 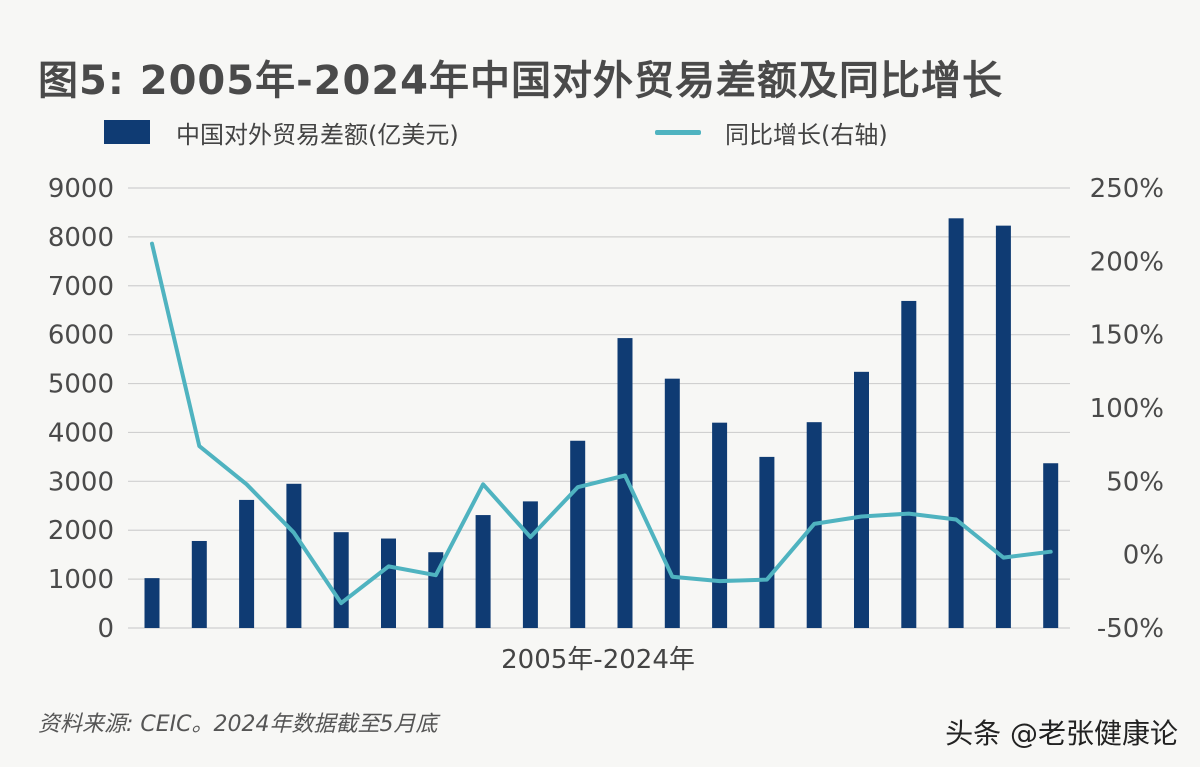 What do you see at coordinates (81, 336) in the screenshot?
I see `y-left-tick-label: 6000` at bounding box center [81, 336].